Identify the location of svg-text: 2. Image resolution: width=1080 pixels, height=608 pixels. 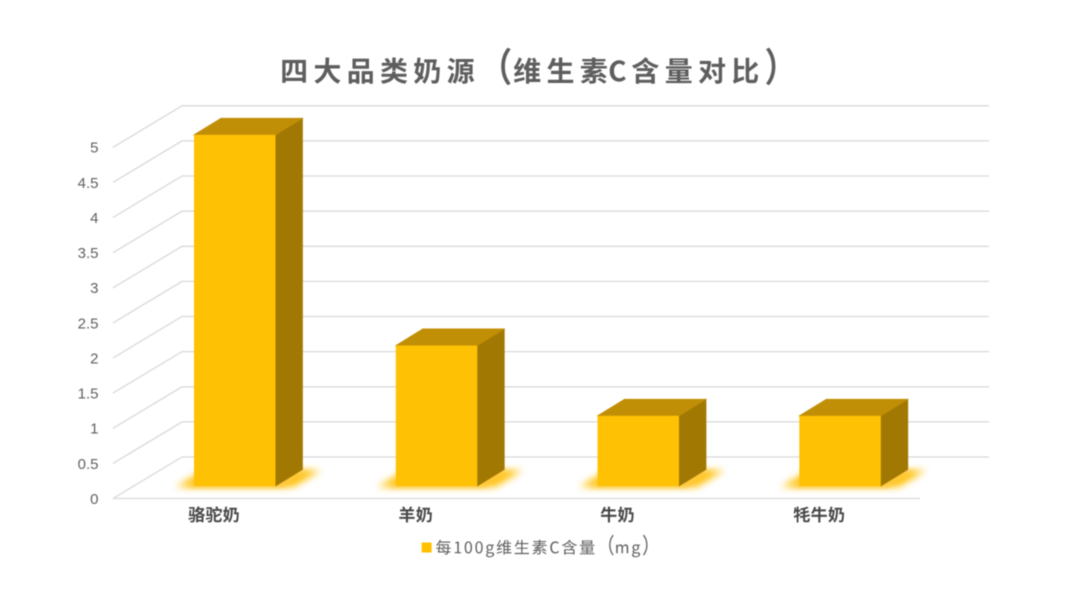
(94, 358).